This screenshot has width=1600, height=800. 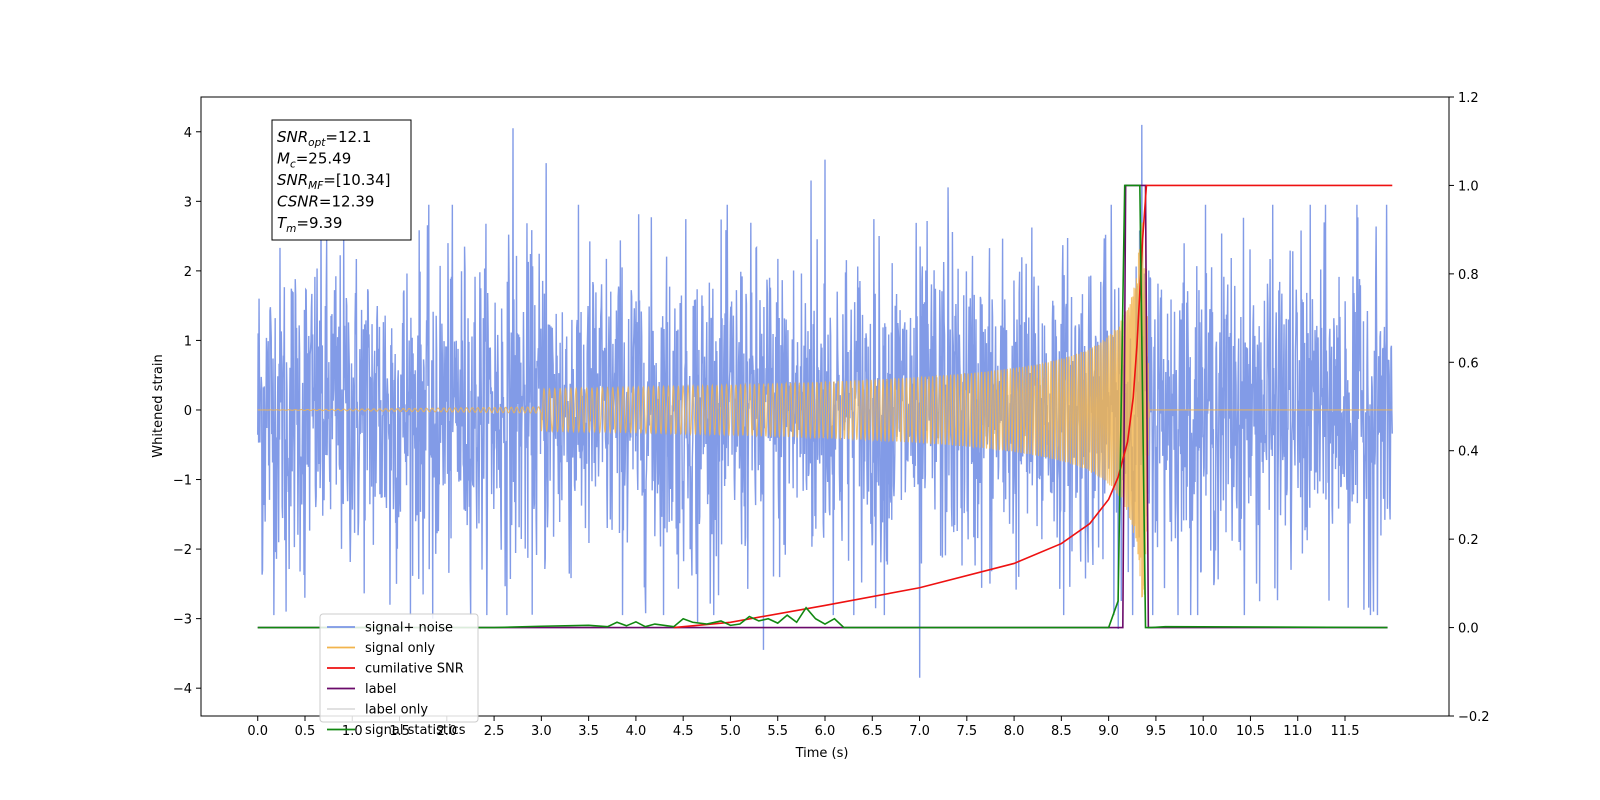 What do you see at coordinates (1469, 408) in the screenshot?
I see `y-axis-right: −0.2 0.0 0.2 0.4 0.6 0.8 1.0 1.2` at bounding box center [1469, 408].